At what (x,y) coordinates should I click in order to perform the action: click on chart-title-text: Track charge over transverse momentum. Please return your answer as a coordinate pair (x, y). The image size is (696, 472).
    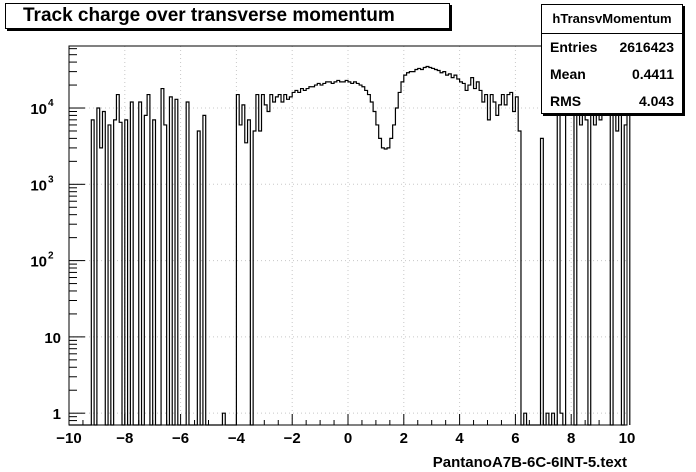
    Looking at the image, I should click on (209, 15).